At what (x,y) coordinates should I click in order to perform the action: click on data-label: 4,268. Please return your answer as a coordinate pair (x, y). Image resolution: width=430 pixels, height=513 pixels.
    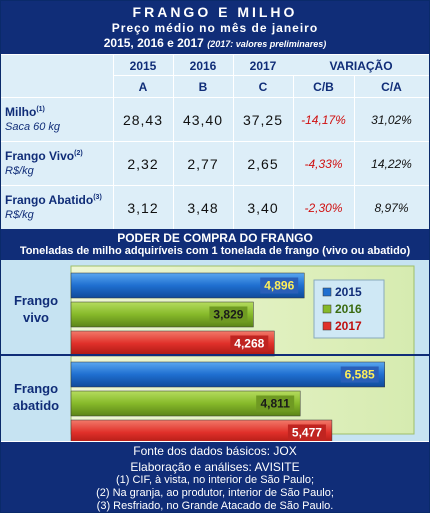
    Looking at the image, I should click on (249, 344).